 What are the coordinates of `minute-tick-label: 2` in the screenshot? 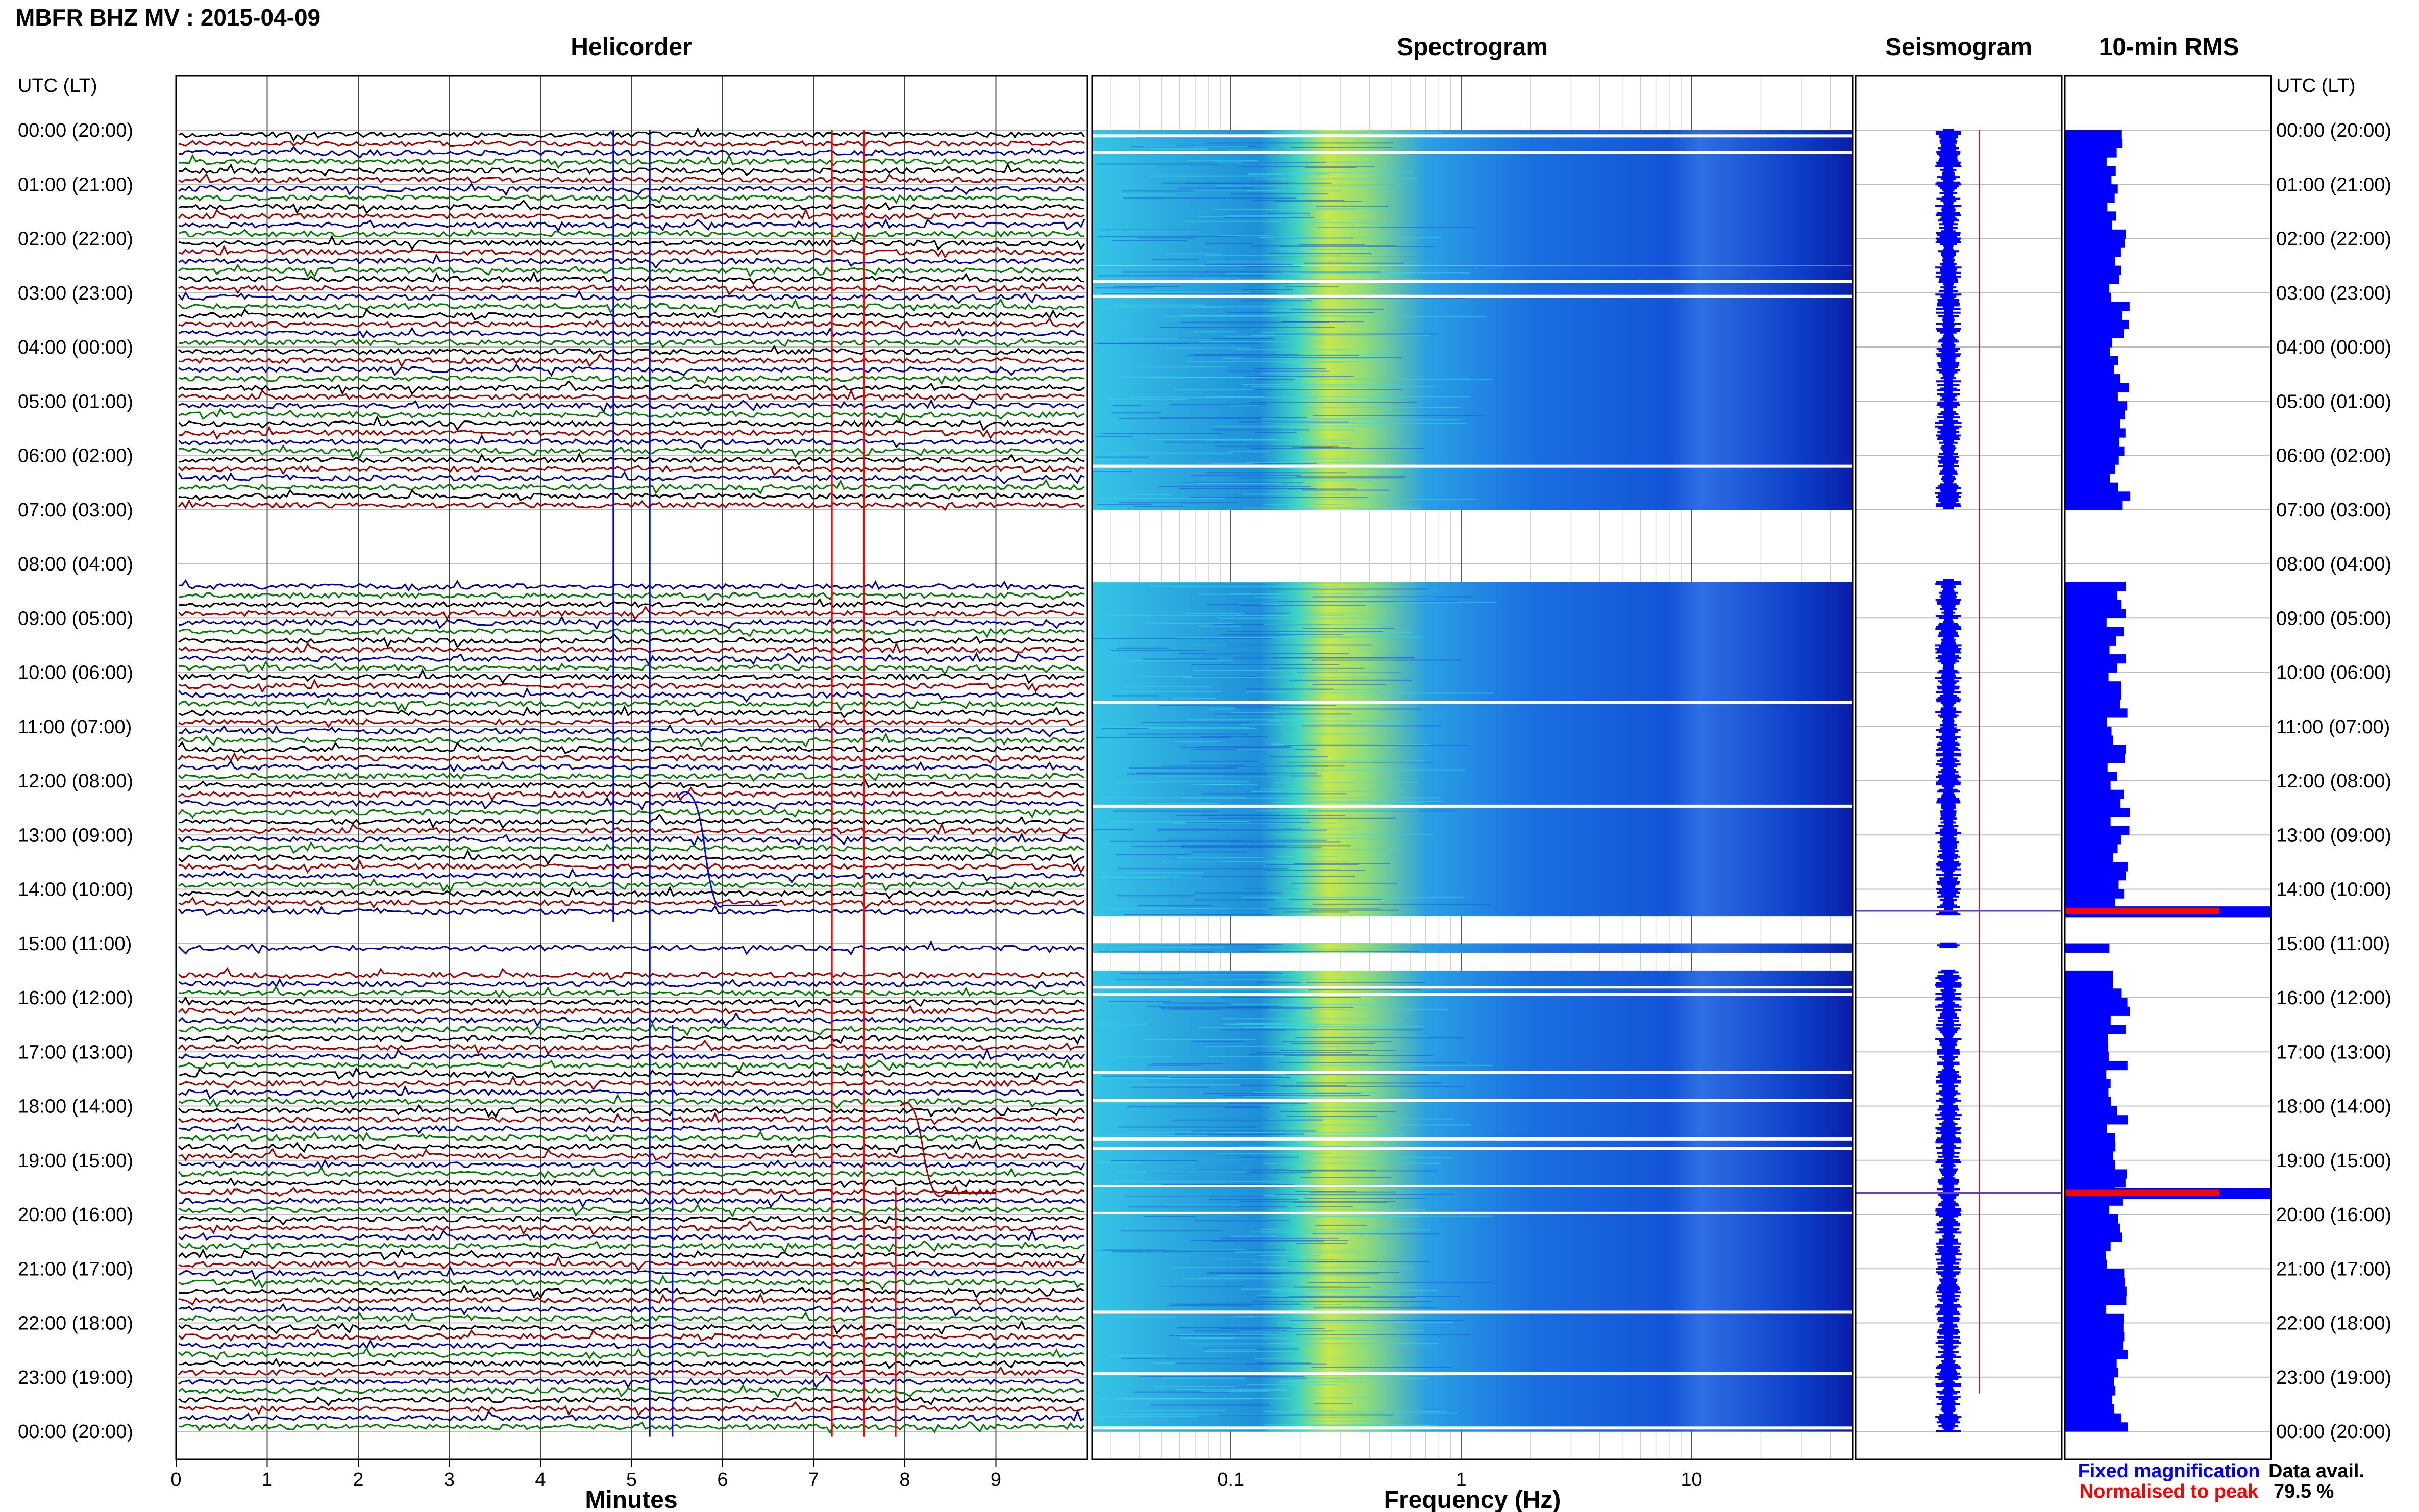 It's located at (358, 1480).